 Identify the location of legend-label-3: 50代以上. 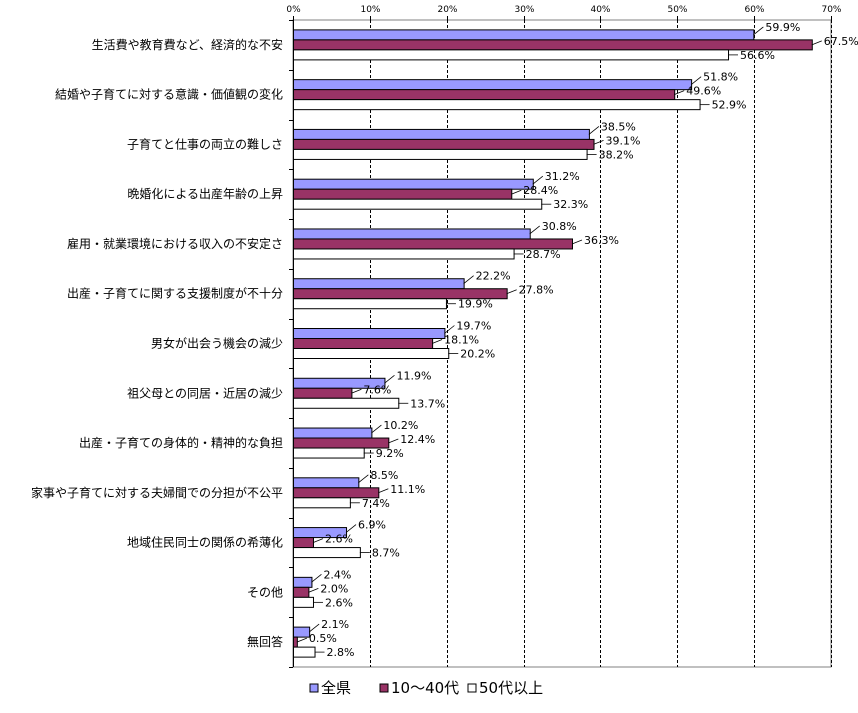
(511, 688).